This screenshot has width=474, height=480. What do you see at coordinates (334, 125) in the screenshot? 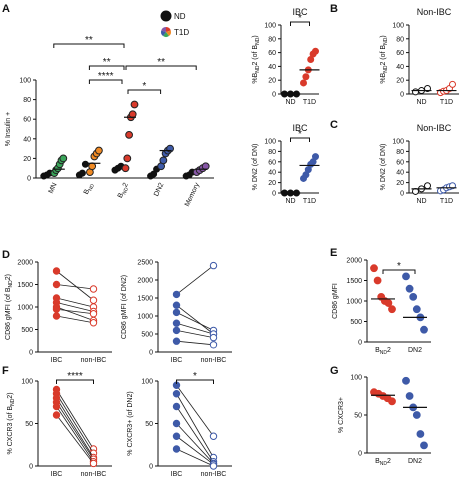
I see `panel-letter-C: C` at bounding box center [334, 125].